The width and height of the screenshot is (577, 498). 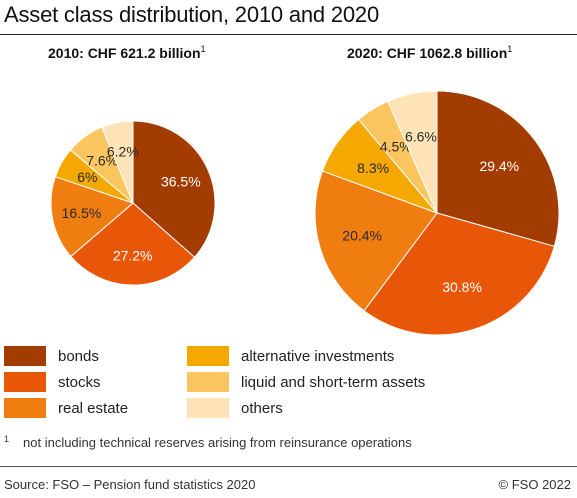 What do you see at coordinates (93, 408) in the screenshot?
I see `legend-label: real estate` at bounding box center [93, 408].